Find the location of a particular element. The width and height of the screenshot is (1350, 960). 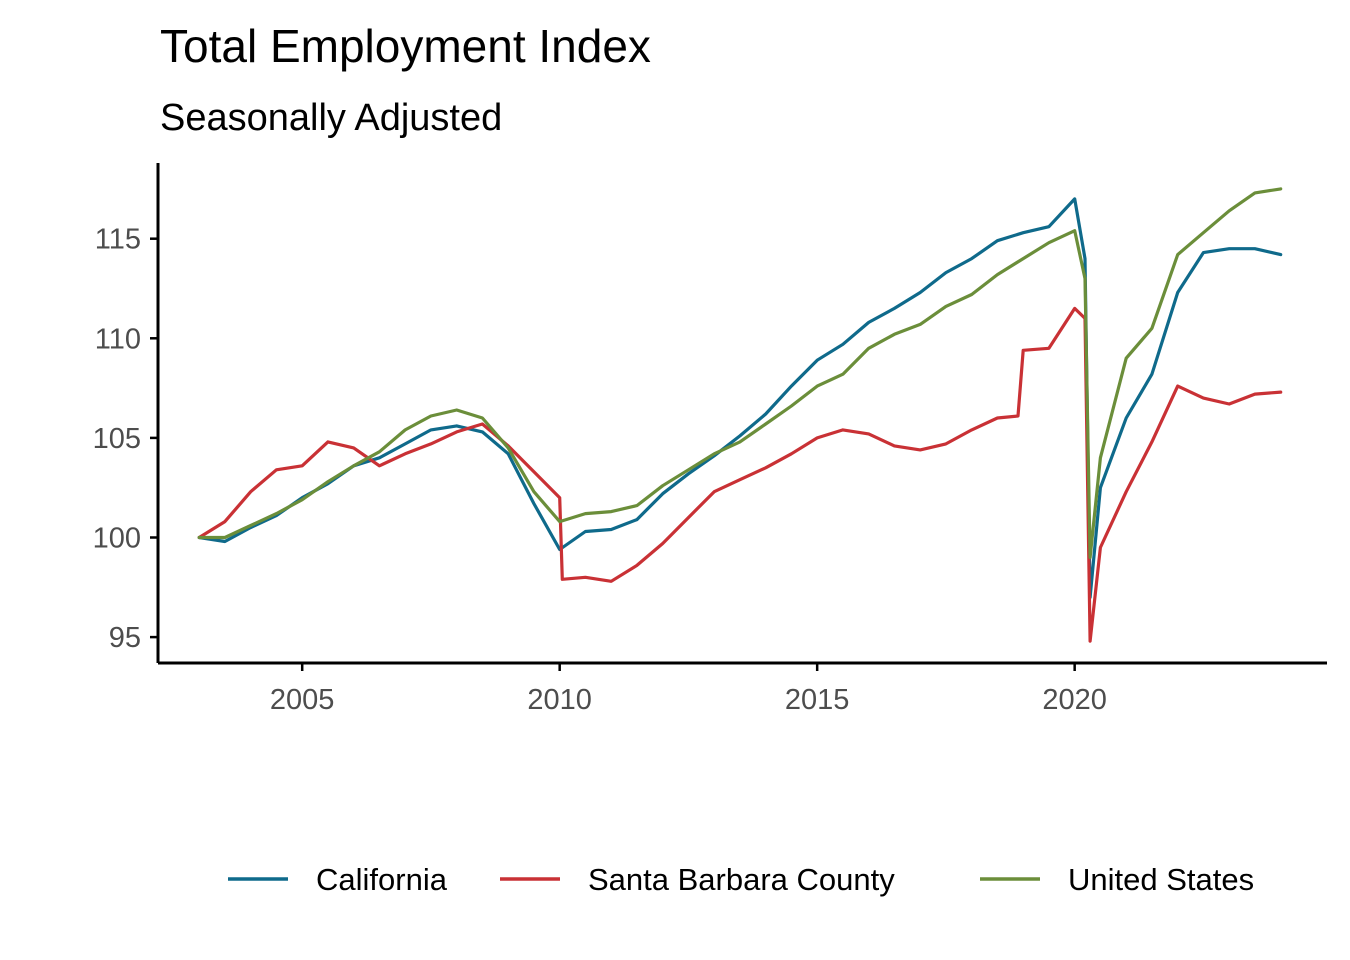

x-tick-label: 2010 is located at coordinates (559, 700).